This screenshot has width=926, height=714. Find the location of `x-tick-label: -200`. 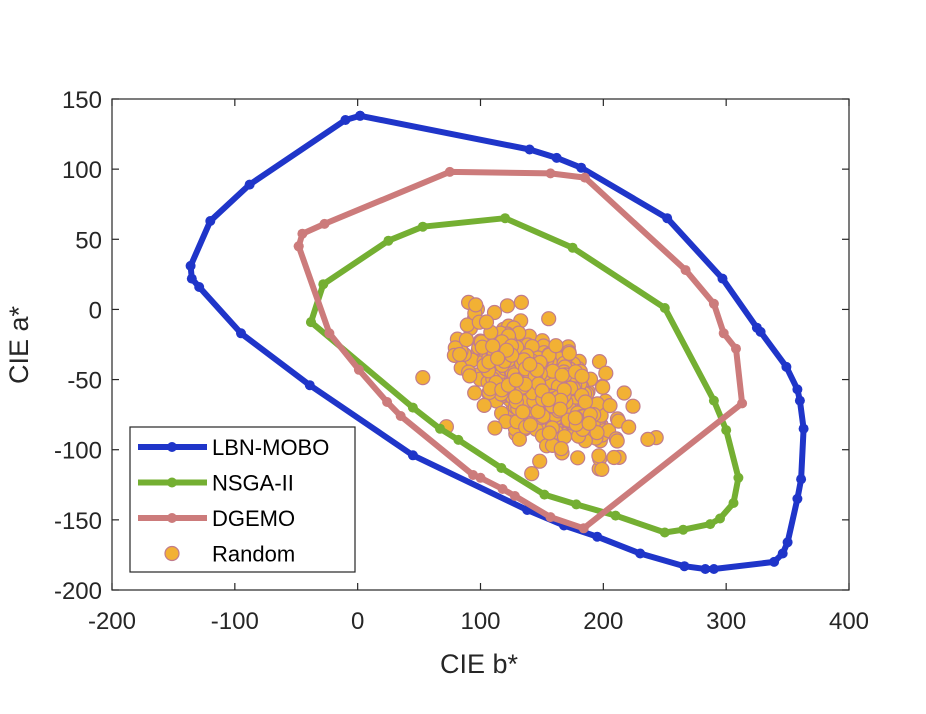

x-tick-label: -200 is located at coordinates (112, 621).